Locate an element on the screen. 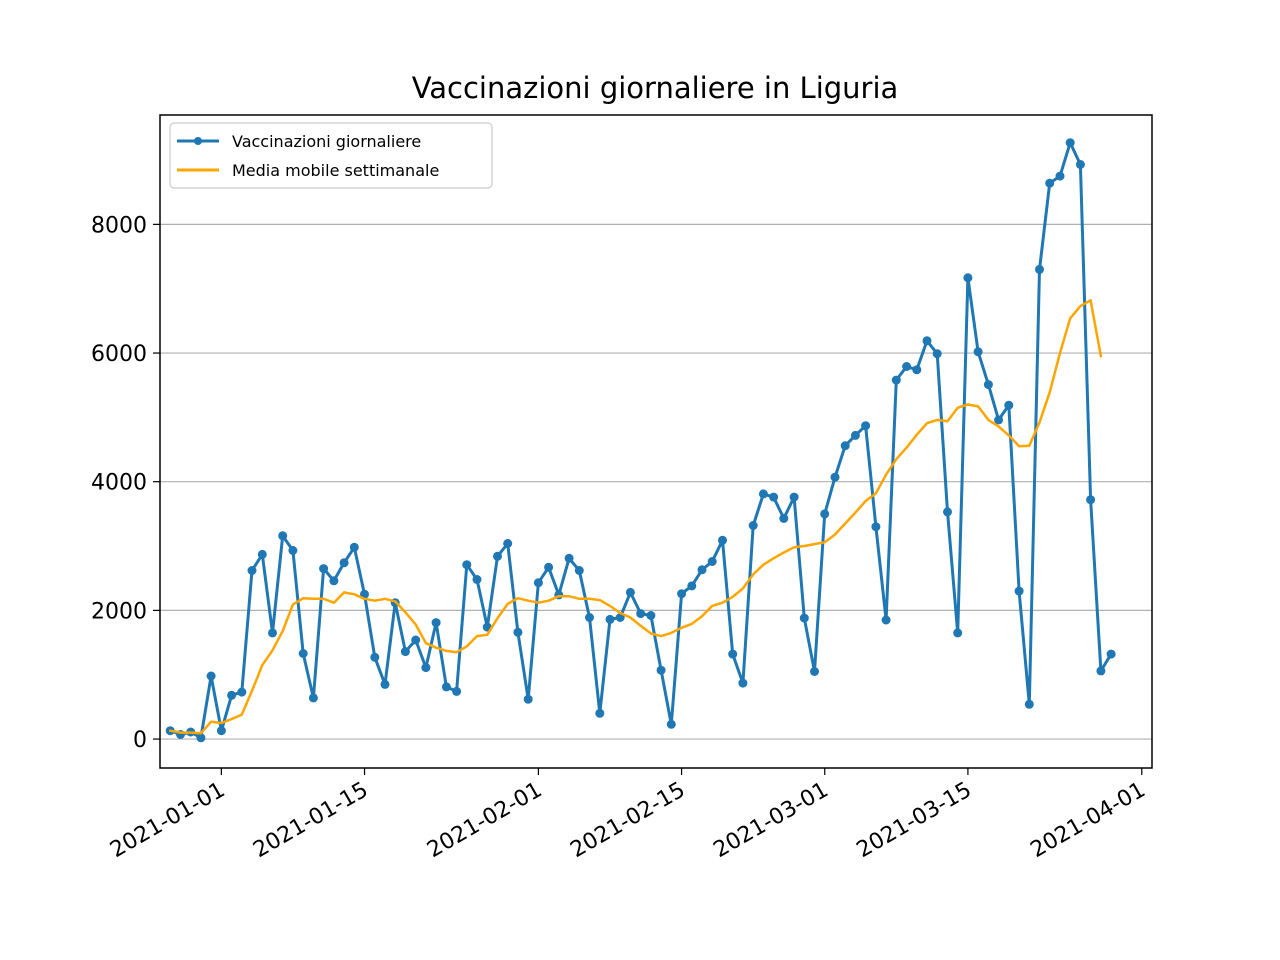 The height and width of the screenshot is (960, 1280). legend-label-moving-average: Media mobile settimanale is located at coordinates (335, 170).